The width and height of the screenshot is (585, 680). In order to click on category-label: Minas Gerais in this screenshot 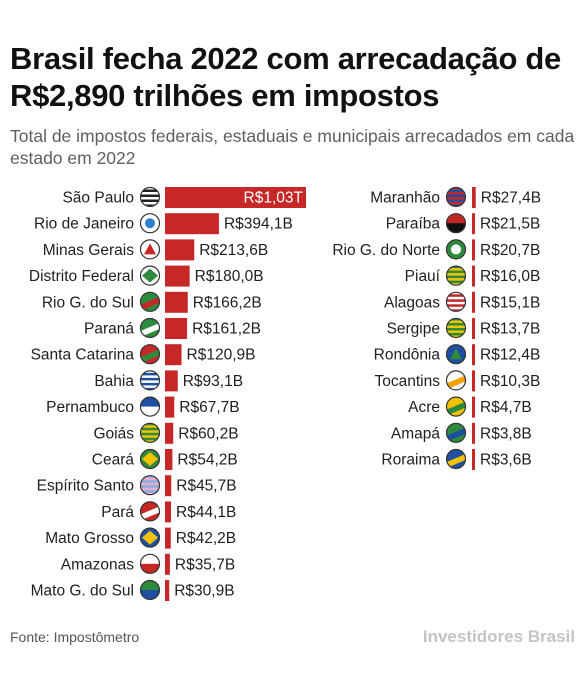, I will do `click(89, 250)`.